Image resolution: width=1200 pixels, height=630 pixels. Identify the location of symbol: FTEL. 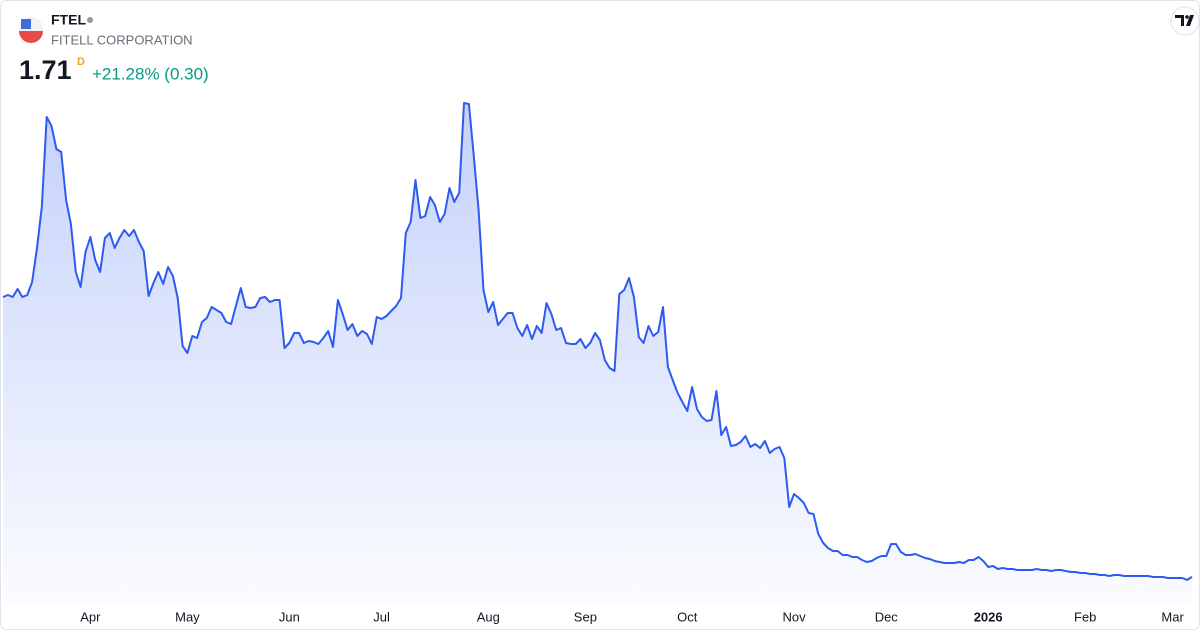
(68, 20).